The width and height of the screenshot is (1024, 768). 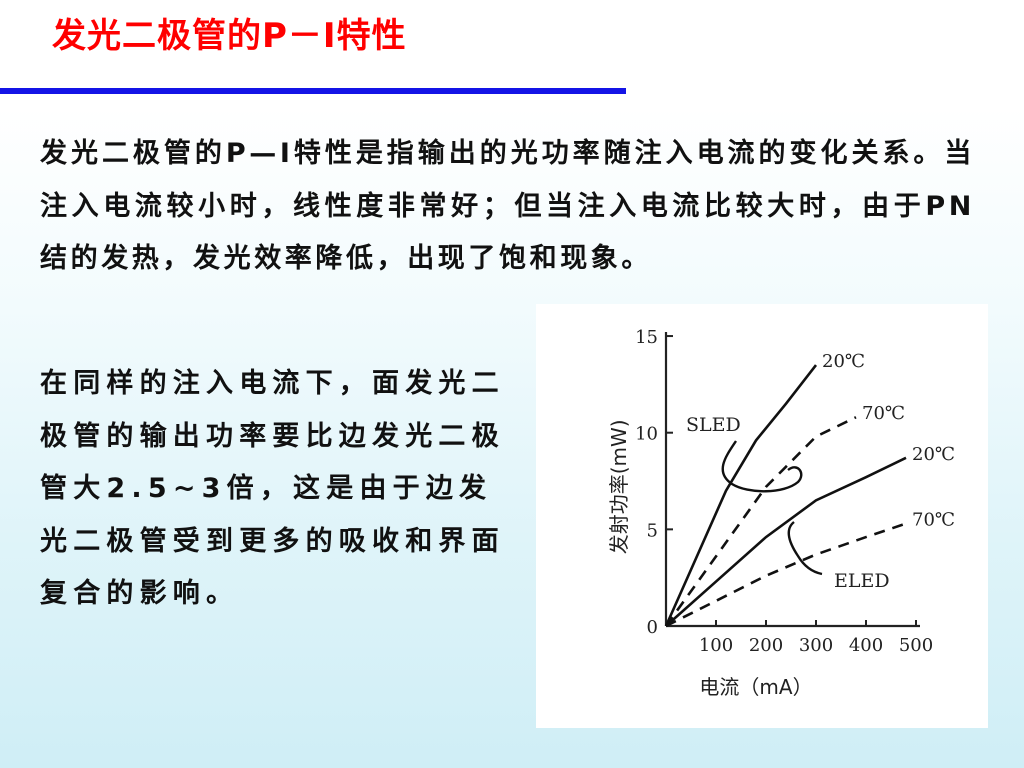 I want to click on y-tick-label: 0, so click(x=652, y=627).